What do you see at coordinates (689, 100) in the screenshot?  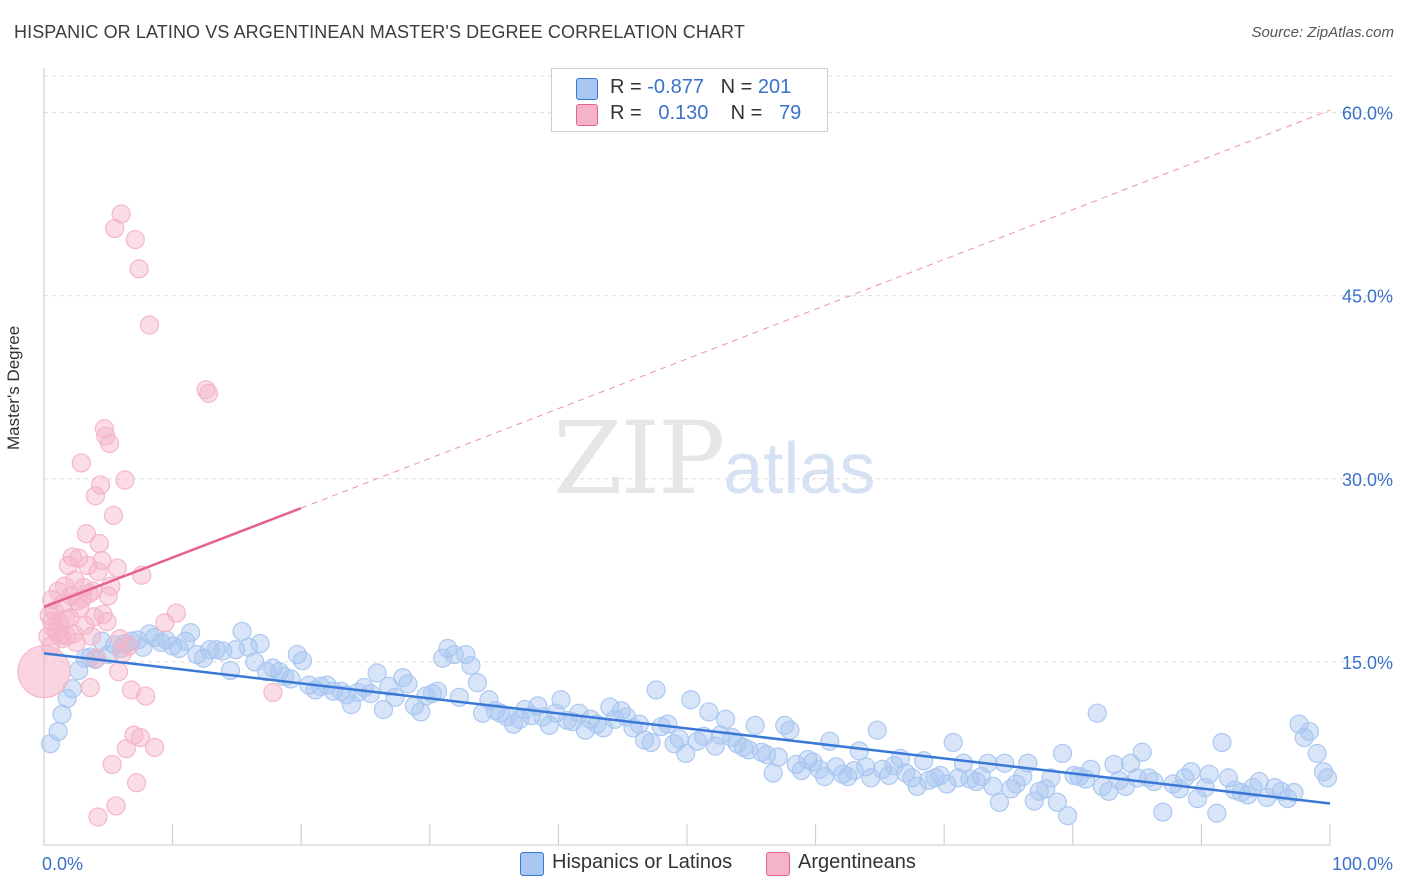 I see `correlation-legend: R = -0.877 N = 201 R = 0.130 N = 79` at bounding box center [689, 100].